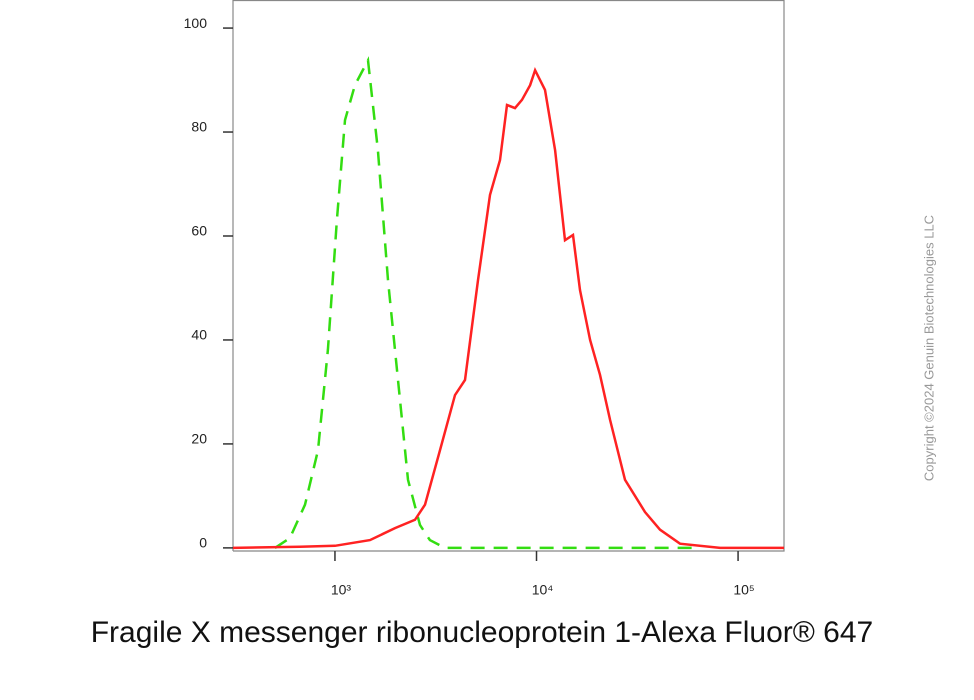 The height and width of the screenshot is (700, 974). Describe the element at coordinates (743, 590) in the screenshot. I see `x-tick-label: 10⁵` at that location.